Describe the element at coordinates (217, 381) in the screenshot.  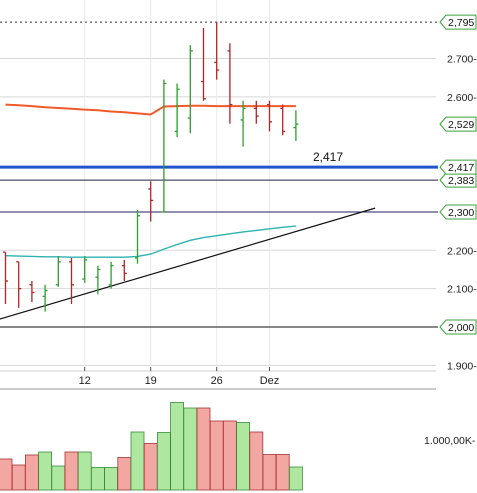
I see `time-tick-label: 26` at that location.